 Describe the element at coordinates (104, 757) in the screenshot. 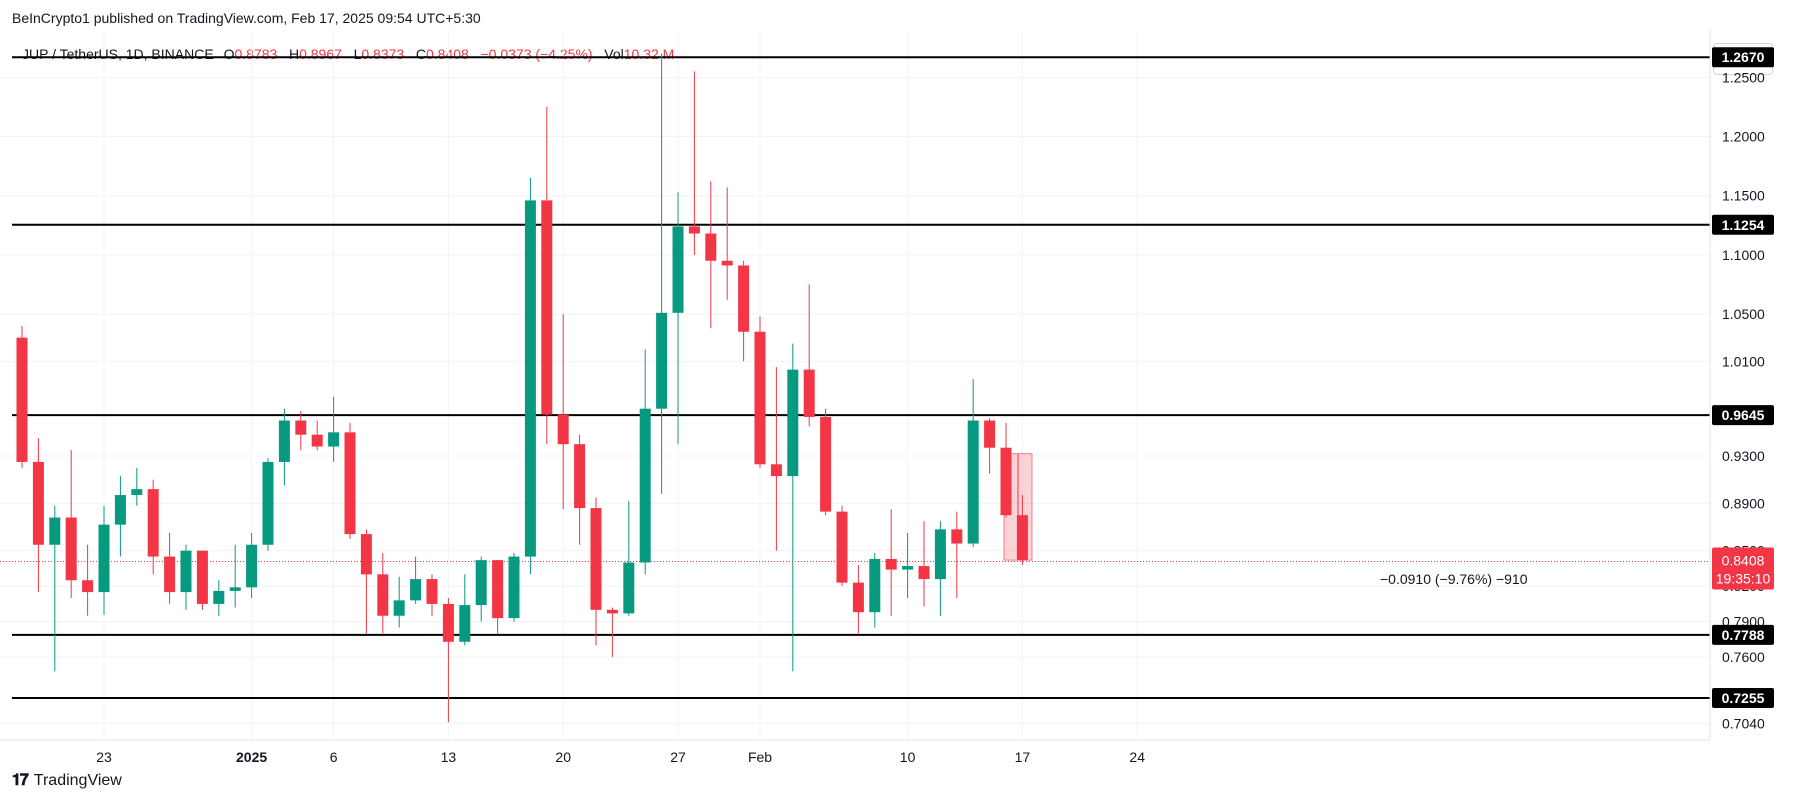

I see `x-tick-label: 23` at that location.